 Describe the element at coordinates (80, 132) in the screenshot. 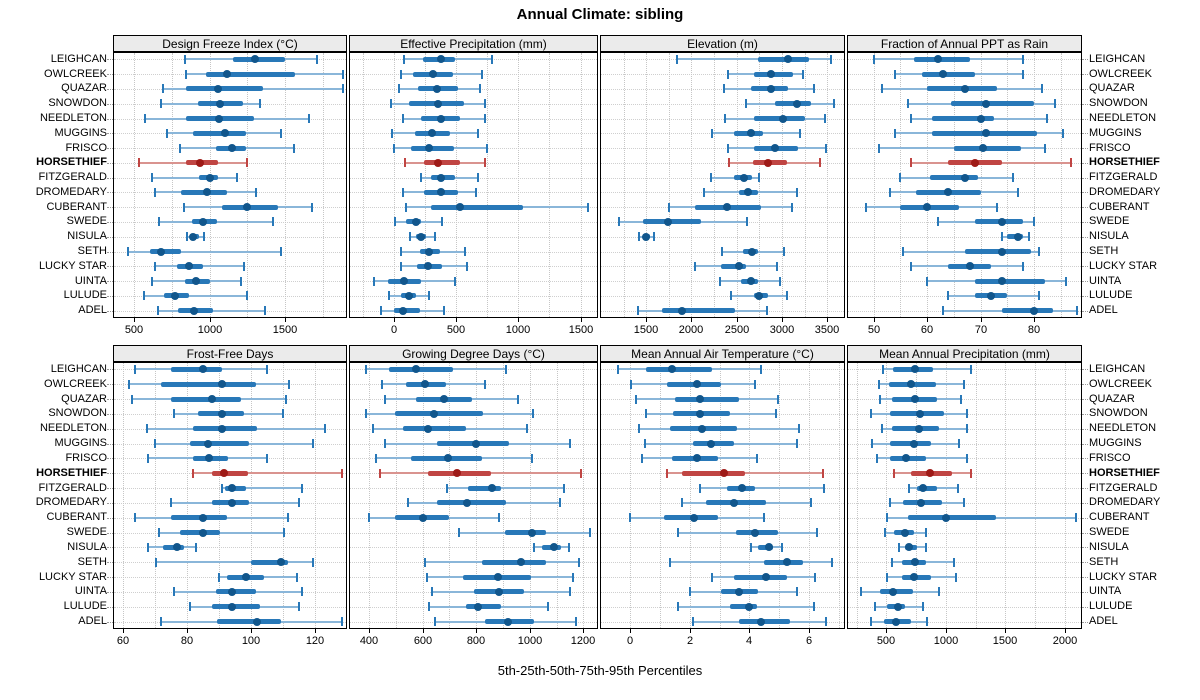

I see `row-label-left-muggins: MUGGINS` at that location.